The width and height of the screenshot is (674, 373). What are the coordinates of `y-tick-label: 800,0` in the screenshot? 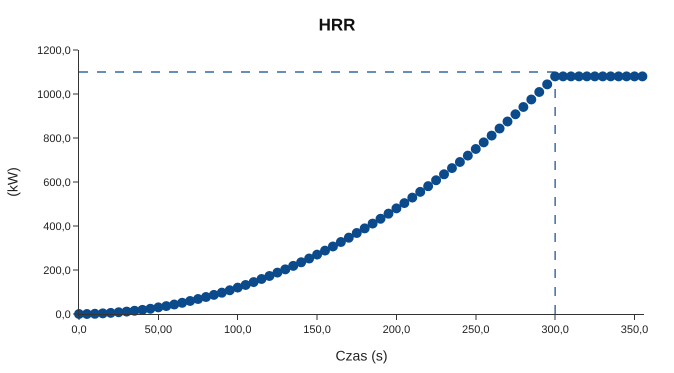 It's located at (57, 138).